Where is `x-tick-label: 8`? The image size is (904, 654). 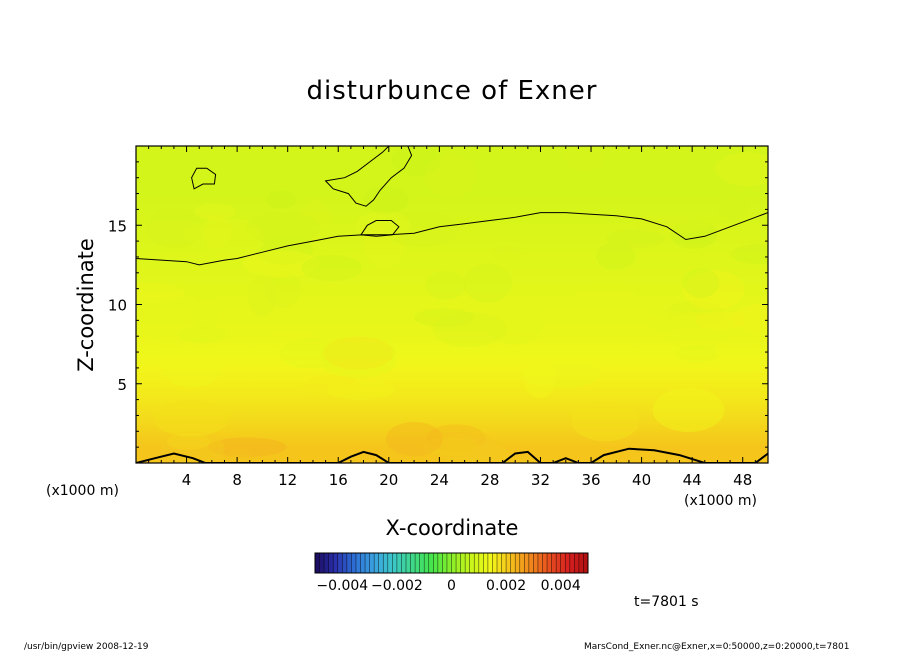 x-tick-label: 8 is located at coordinates (237, 480).